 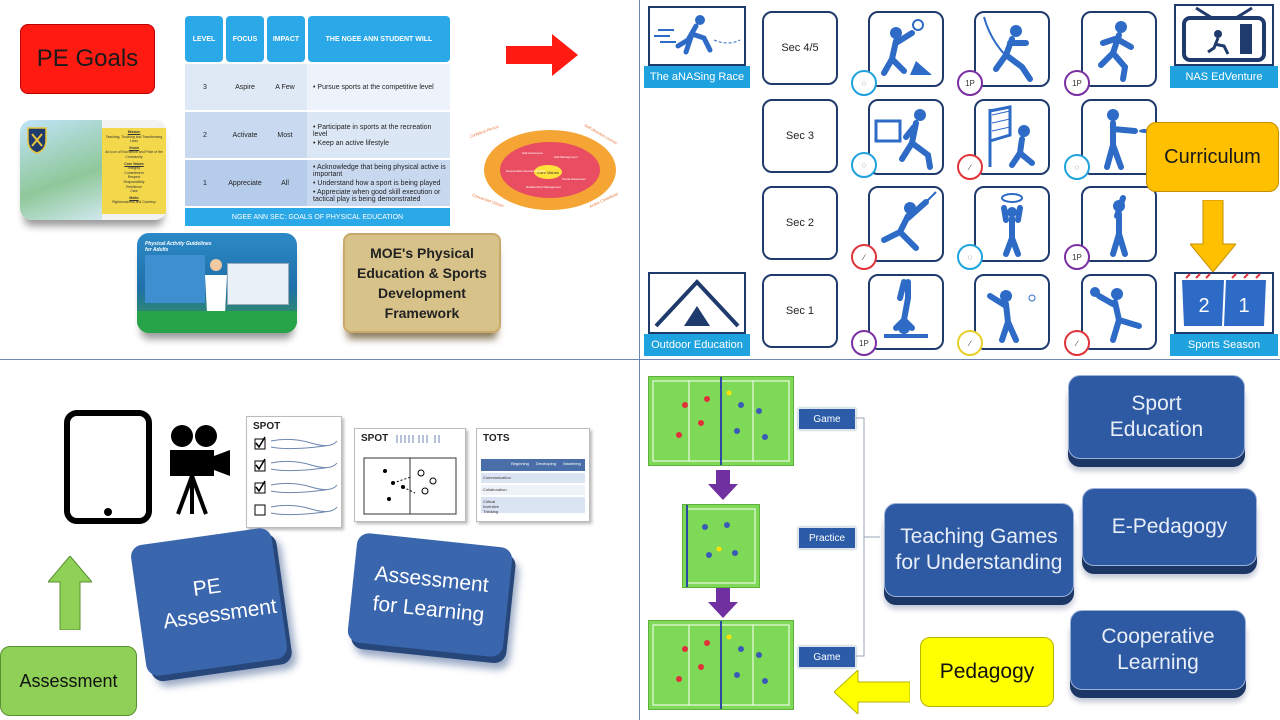 I want to click on afl-button: Assessment for Learning, so click(x=430, y=595).